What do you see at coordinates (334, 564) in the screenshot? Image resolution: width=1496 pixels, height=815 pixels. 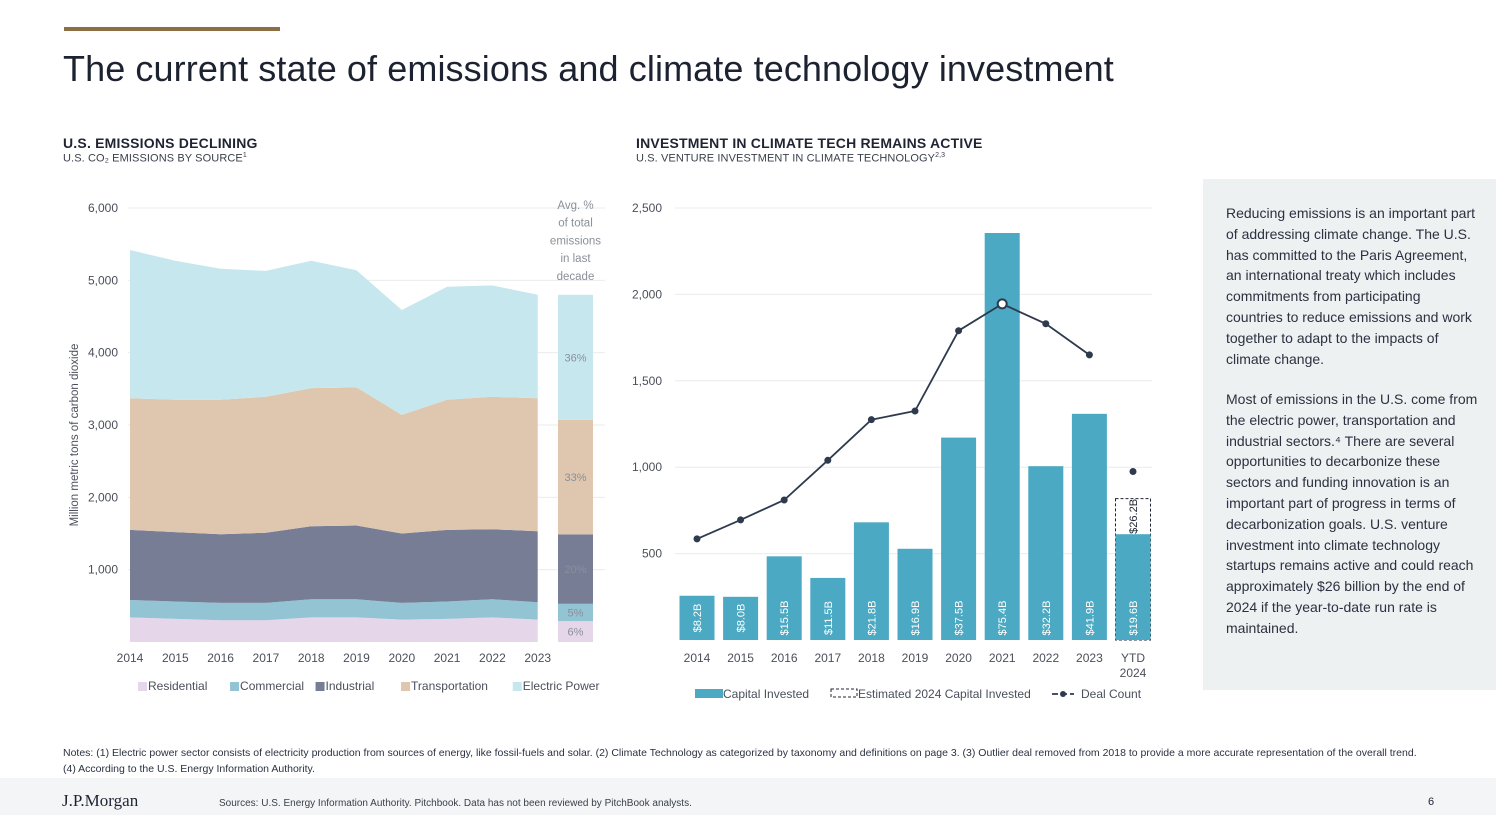 I see `area-industrial` at bounding box center [334, 564].